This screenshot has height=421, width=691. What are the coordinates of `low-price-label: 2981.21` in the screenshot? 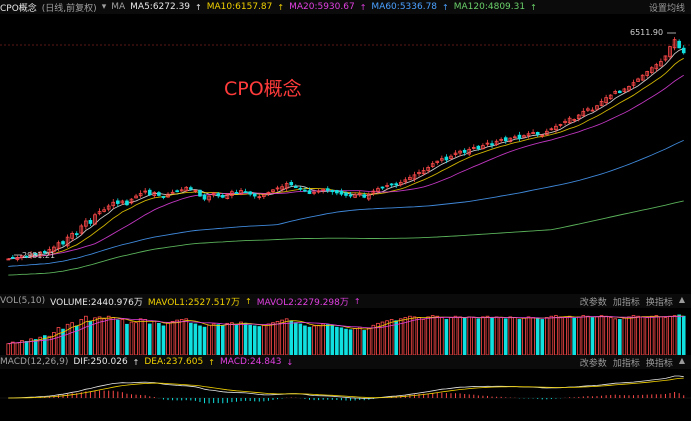 It's located at (39, 255).